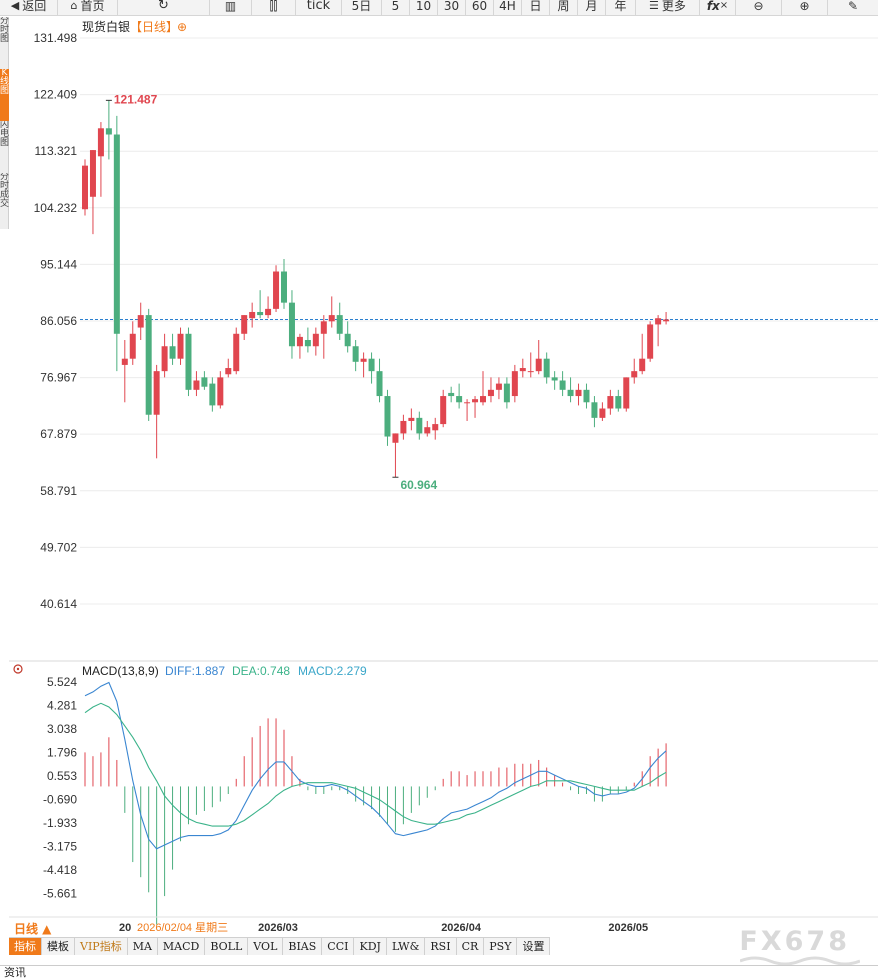 The width and height of the screenshot is (878, 978). I want to click on add-indicator-icon: ⊕, so click(182, 27).